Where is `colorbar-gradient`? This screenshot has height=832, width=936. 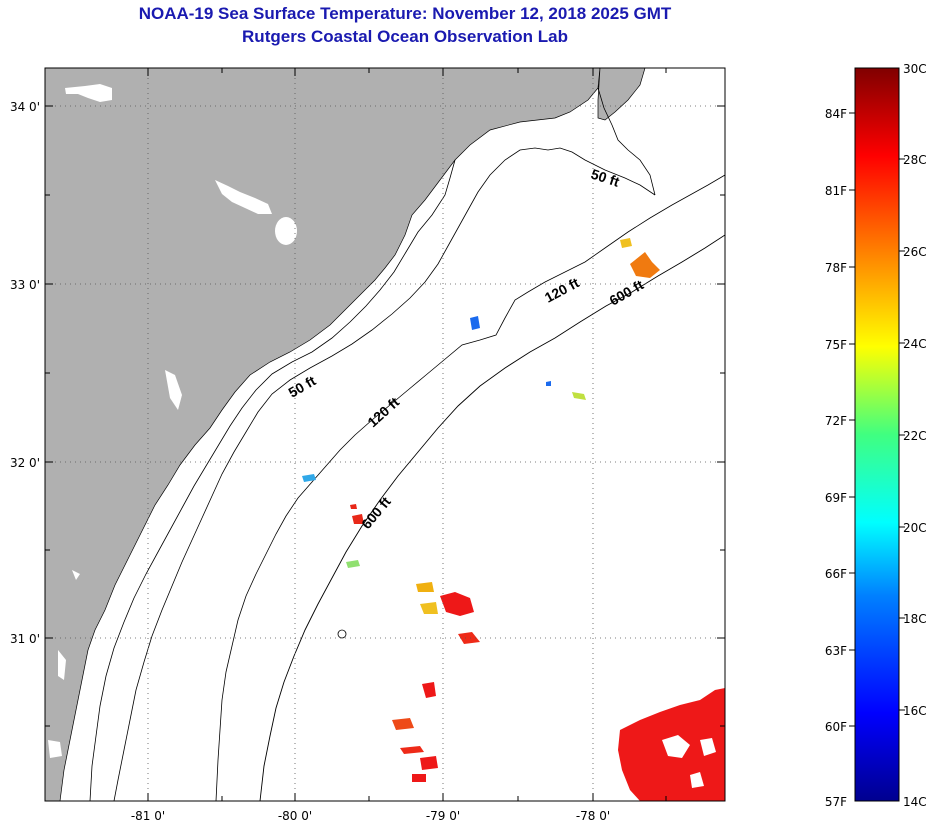 colorbar-gradient is located at coordinates (877, 434).